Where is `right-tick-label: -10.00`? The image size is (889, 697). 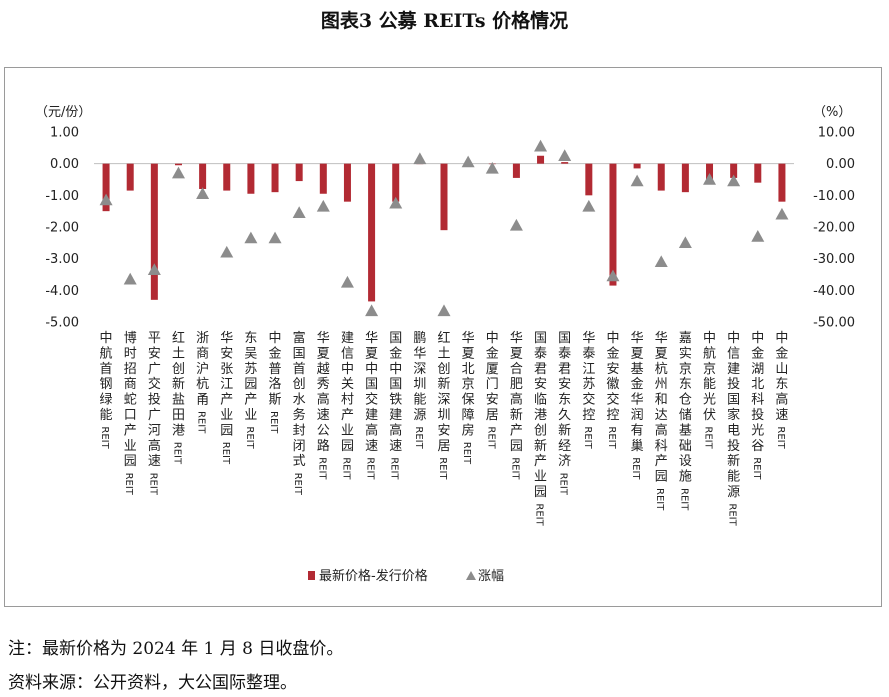 right-tick-label: -10.00 is located at coordinates (834, 196).